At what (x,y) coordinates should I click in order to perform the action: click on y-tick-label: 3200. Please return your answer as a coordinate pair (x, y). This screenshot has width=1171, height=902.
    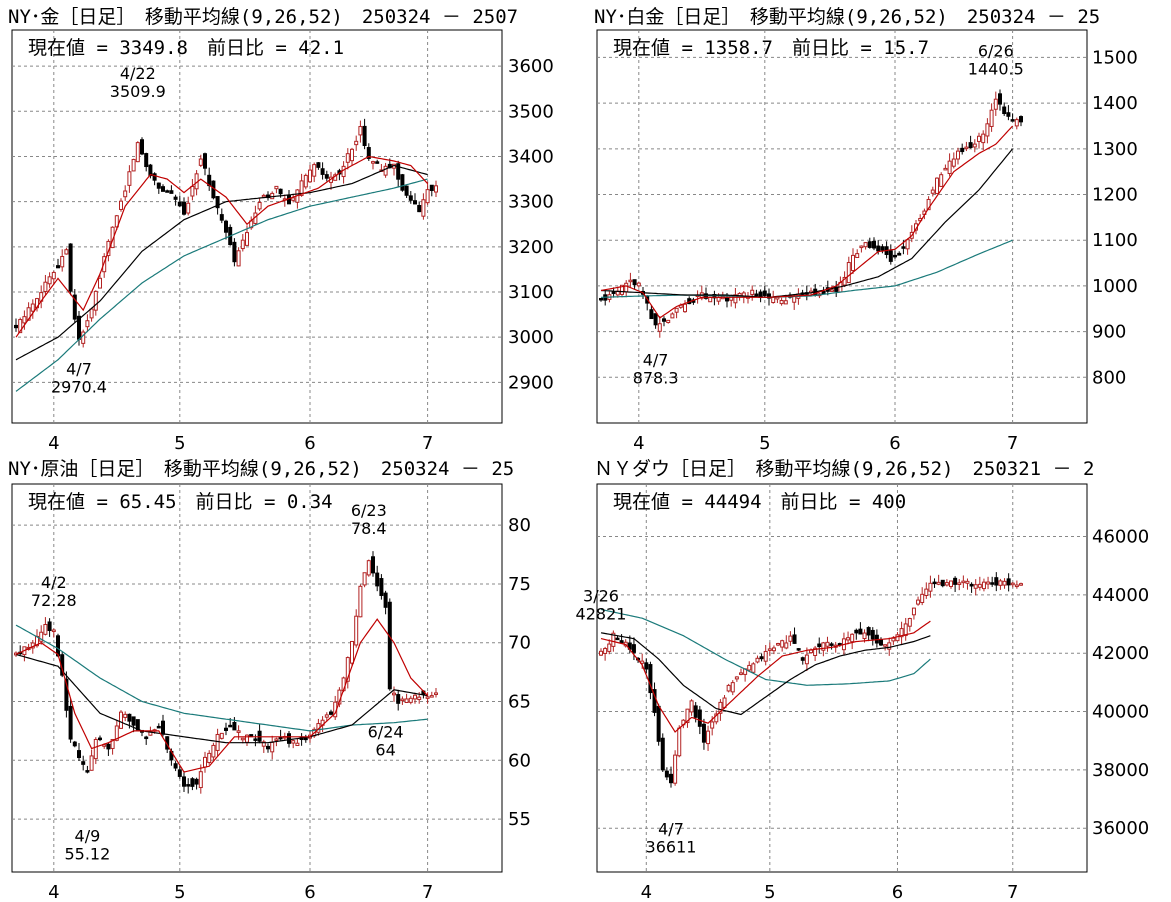
    Looking at the image, I should click on (531, 247).